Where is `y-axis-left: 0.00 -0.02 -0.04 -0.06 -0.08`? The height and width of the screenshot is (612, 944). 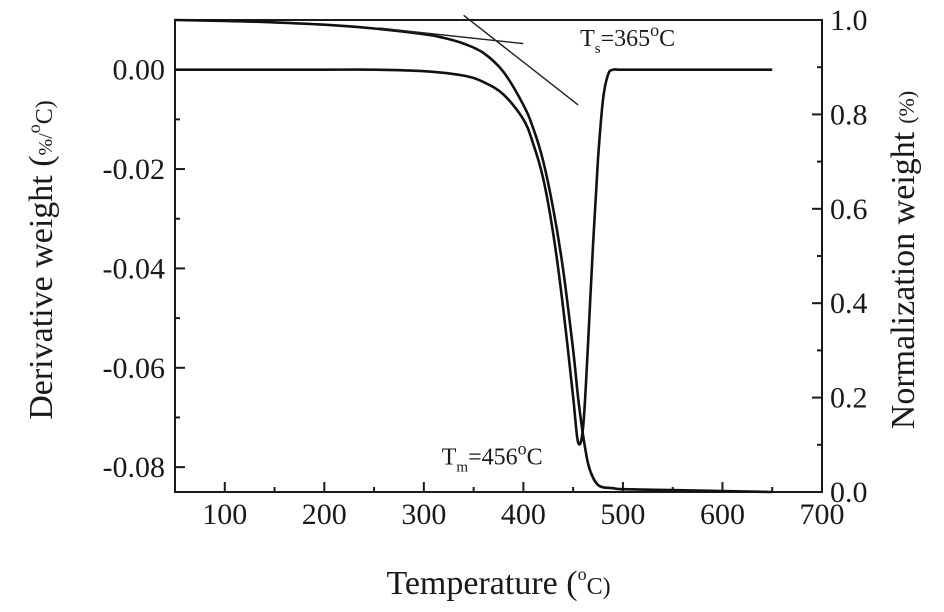 y-axis-left: 0.00 -0.02 -0.04 -0.06 -0.08 is located at coordinates (144, 269).